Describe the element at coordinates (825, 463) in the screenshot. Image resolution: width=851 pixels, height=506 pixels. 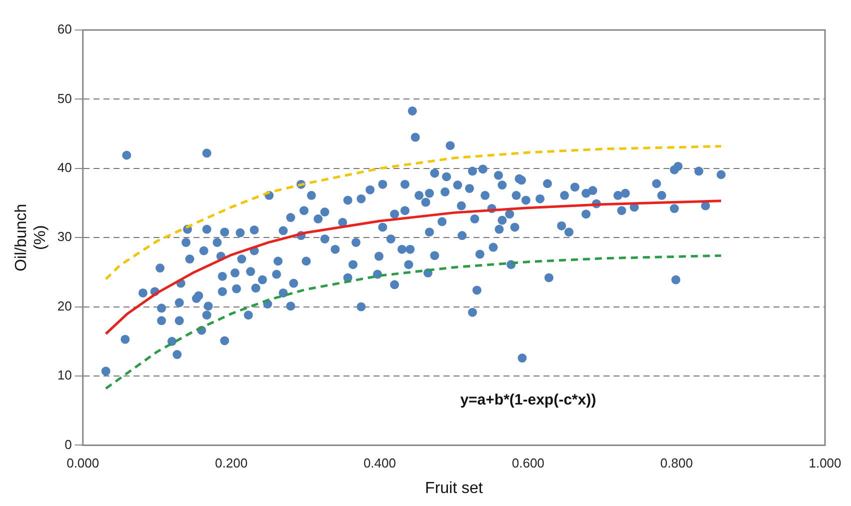
I see `x-tick-label: 1.000` at that location.